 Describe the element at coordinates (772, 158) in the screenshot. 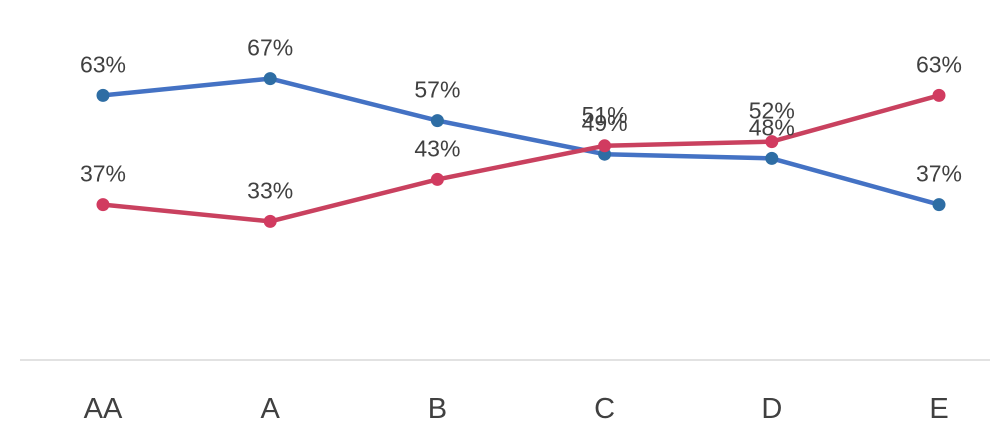

I see `series-1-point-D` at that location.